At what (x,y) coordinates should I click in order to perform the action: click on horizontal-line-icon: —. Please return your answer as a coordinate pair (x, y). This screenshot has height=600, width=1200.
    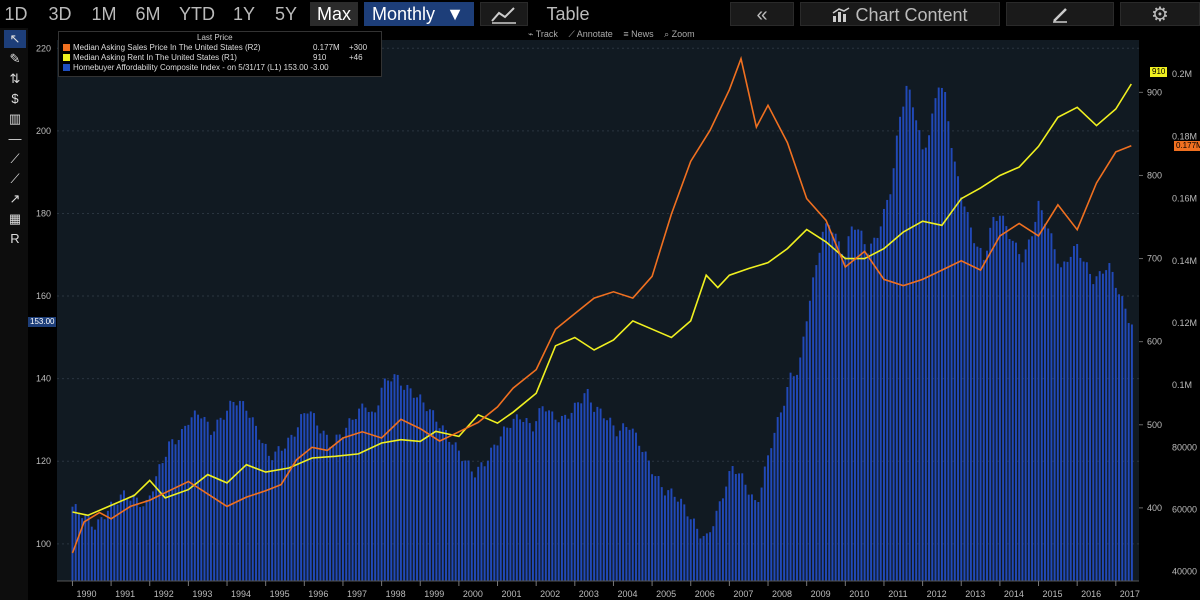
    Looking at the image, I should click on (15, 138).